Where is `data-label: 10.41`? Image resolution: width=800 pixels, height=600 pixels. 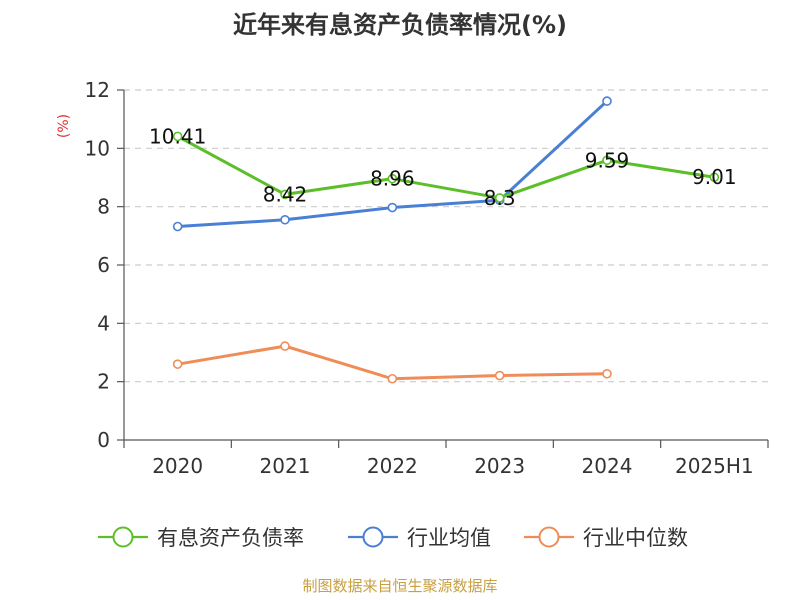
data-label: 10.41 is located at coordinates (177, 136).